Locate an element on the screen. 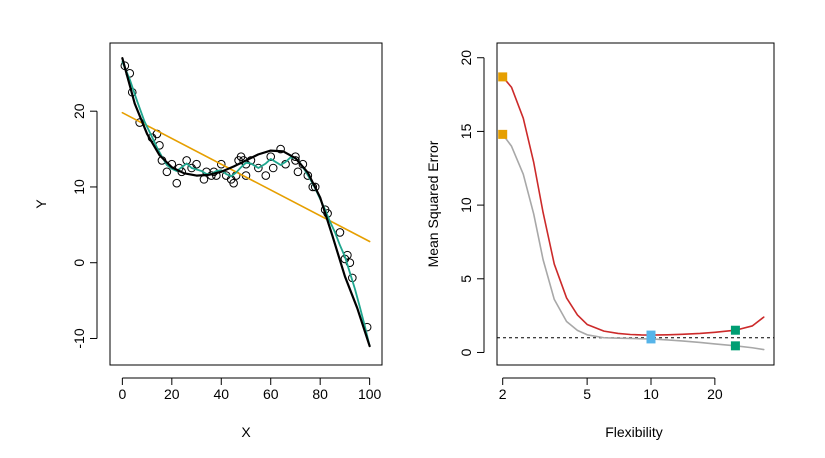 Image resolution: width=825 pixels, height=458 pixels. left-x-tick-label: 100 is located at coordinates (370, 394).